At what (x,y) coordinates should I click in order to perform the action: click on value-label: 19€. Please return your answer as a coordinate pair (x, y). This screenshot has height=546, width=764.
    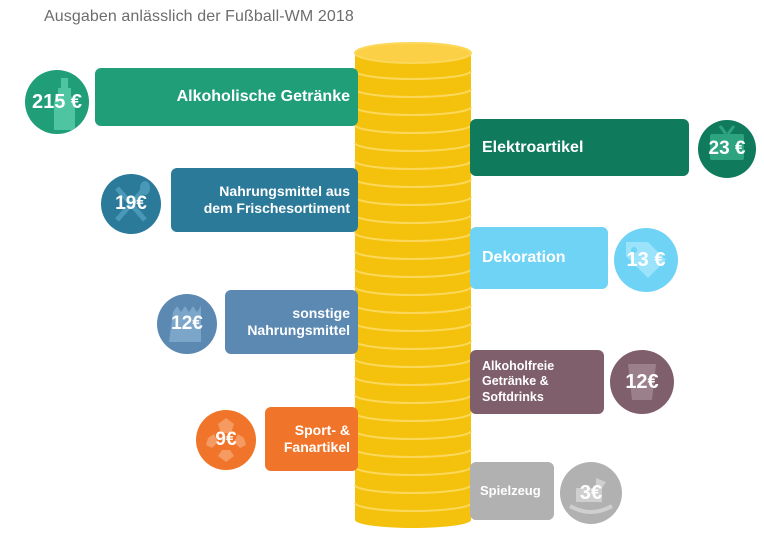
    Looking at the image, I should click on (131, 203).